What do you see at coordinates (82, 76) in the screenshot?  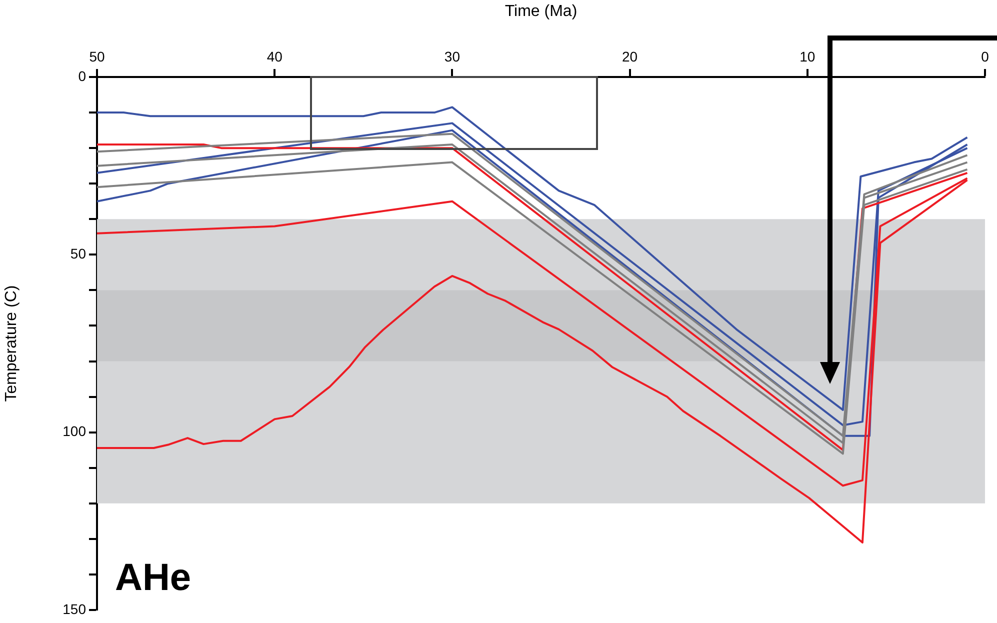 I see `y-tick-label: 0` at bounding box center [82, 76].